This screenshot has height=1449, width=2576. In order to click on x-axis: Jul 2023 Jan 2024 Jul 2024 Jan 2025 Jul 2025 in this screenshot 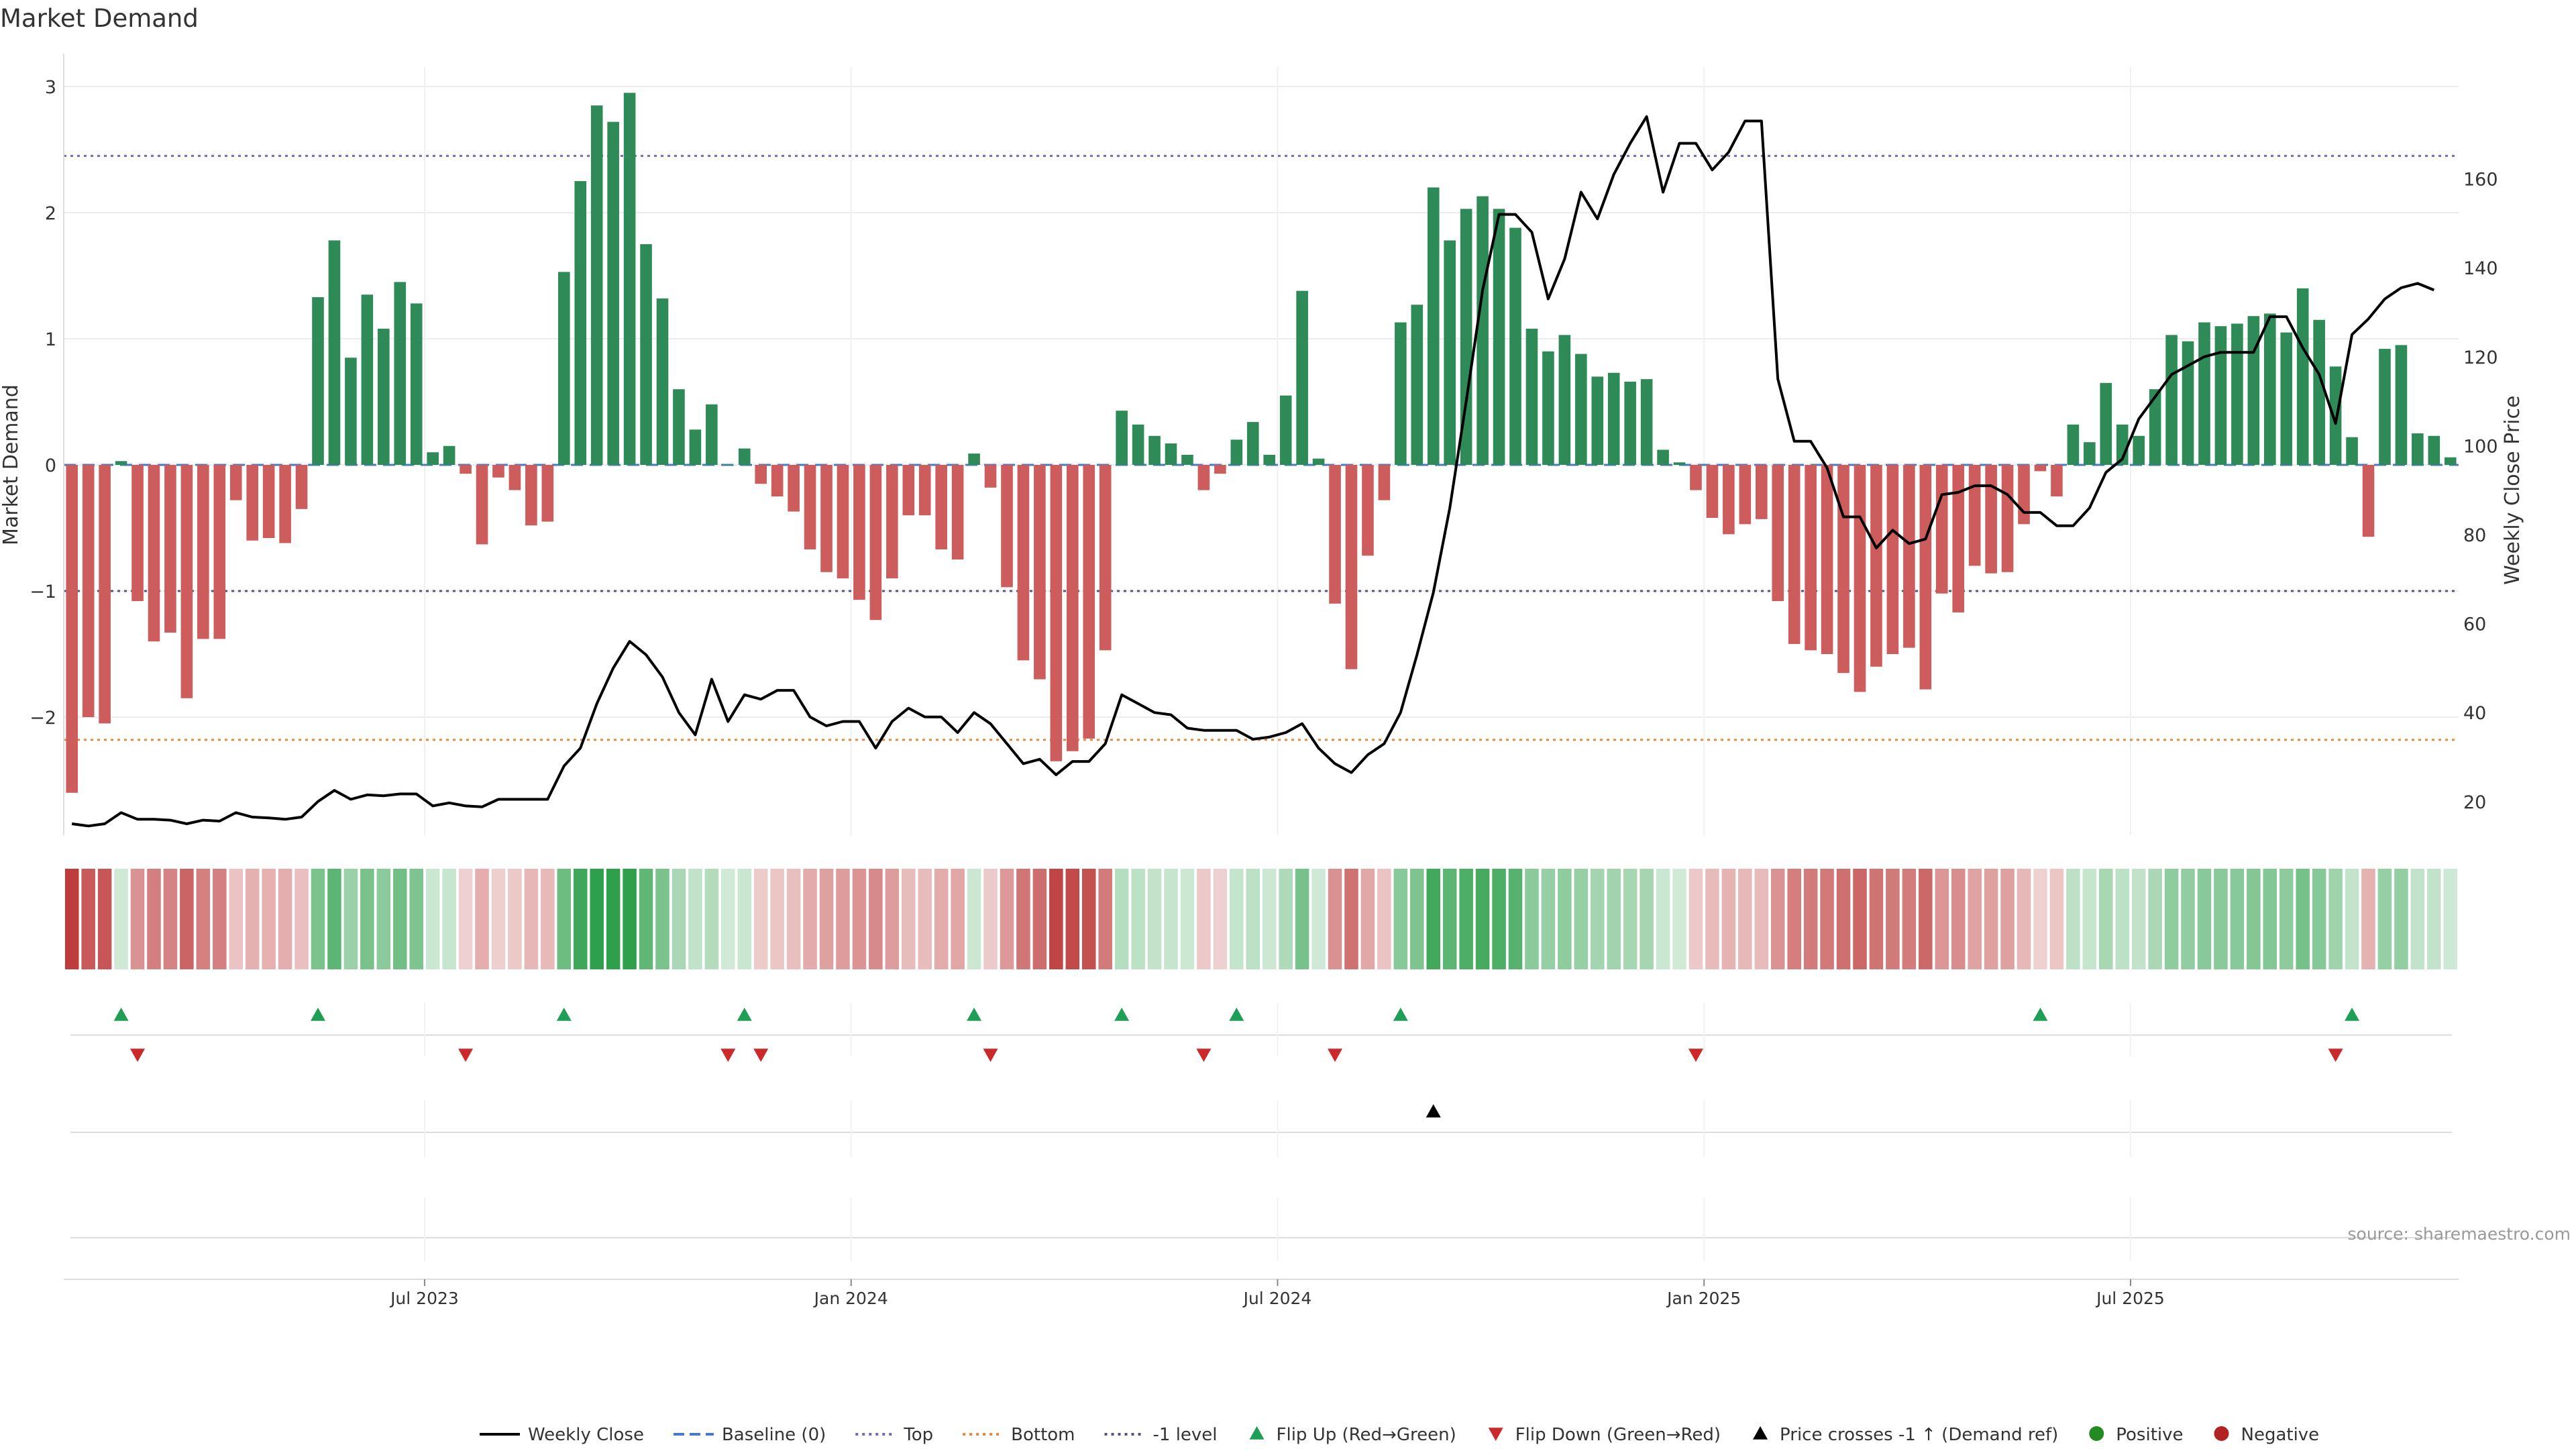, I will do `click(1261, 1293)`.